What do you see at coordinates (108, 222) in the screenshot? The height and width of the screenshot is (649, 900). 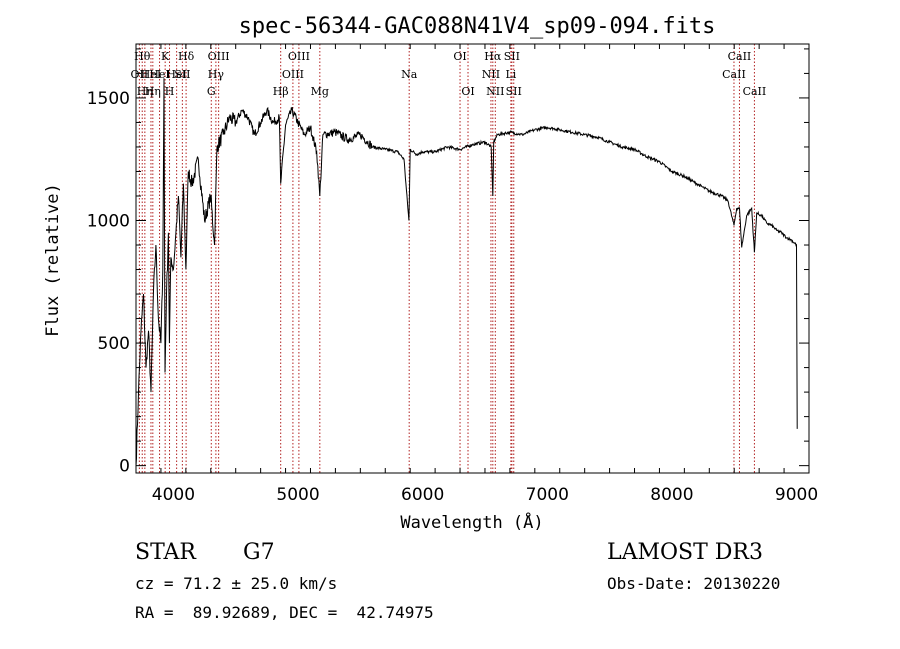 I see `y-tick-label: 1000` at bounding box center [108, 222].